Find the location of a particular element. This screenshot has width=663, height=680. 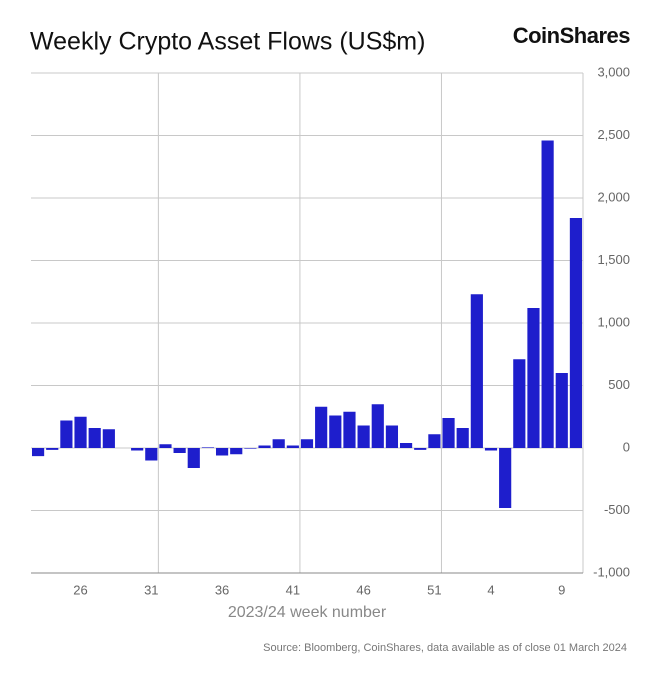

x-tick-label: 36 is located at coordinates (222, 589).